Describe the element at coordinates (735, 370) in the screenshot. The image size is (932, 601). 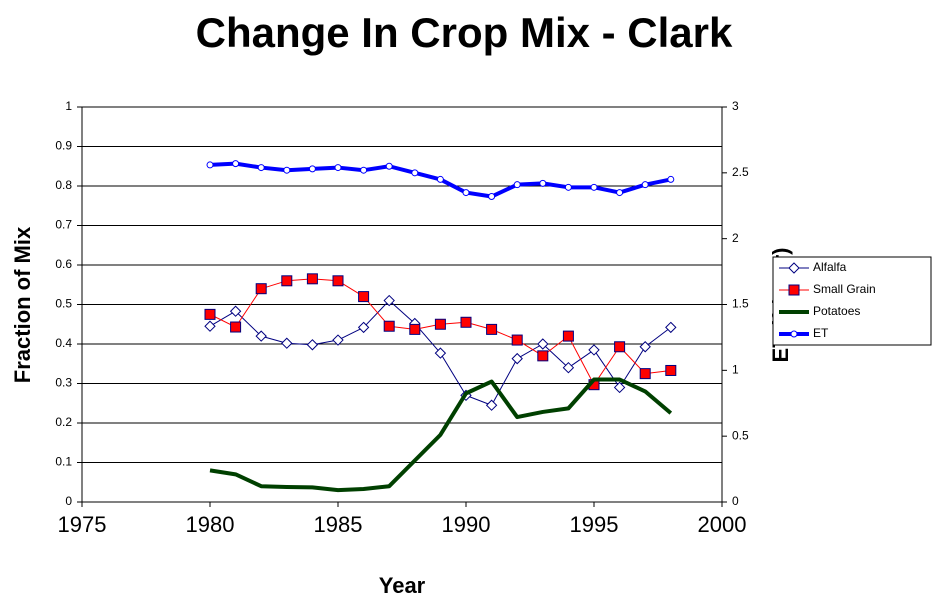
I see `y2-tick-label: 1` at that location.